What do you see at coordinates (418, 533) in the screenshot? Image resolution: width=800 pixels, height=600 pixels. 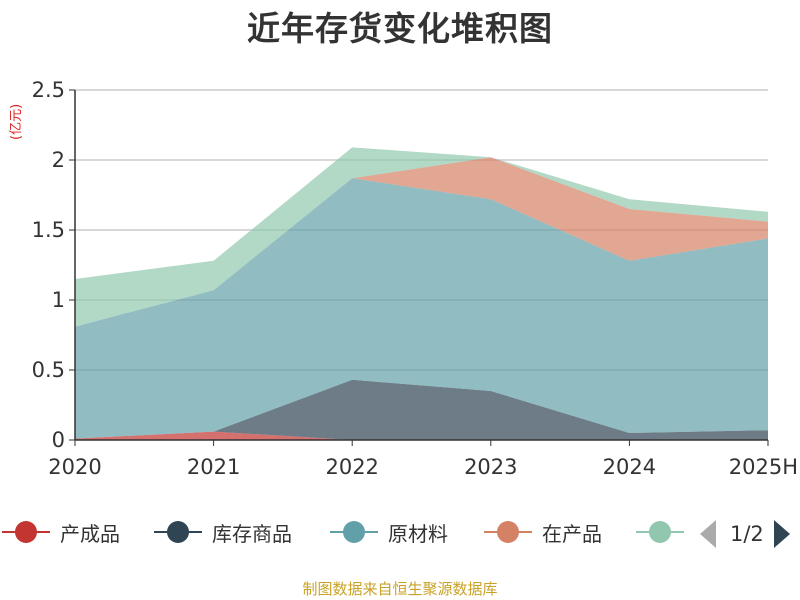 I see `legend-label-2: 原材料` at bounding box center [418, 533].